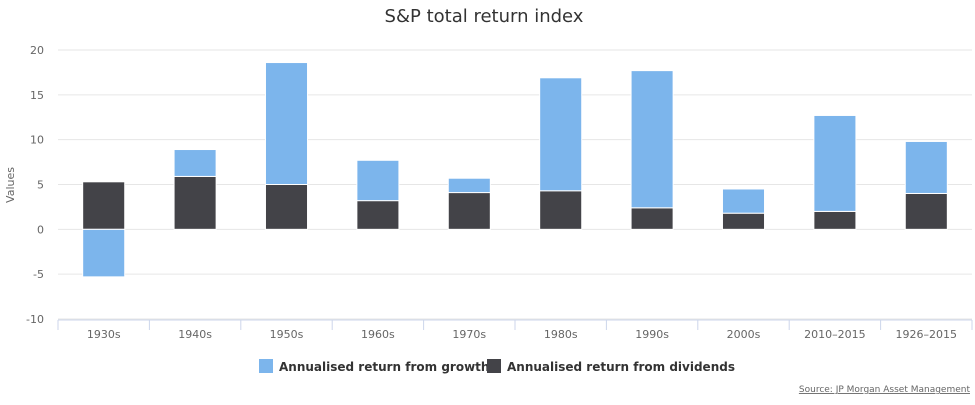  I want to click on y-tick-label: 5, so click(40, 185).